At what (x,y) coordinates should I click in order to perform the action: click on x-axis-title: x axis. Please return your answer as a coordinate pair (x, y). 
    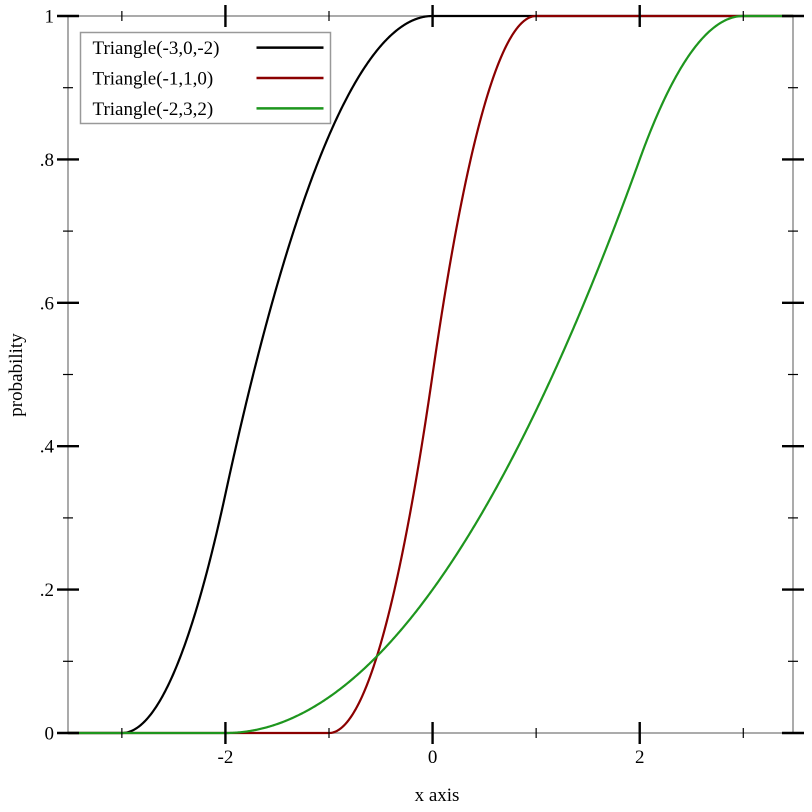
    Looking at the image, I should click on (437, 795).